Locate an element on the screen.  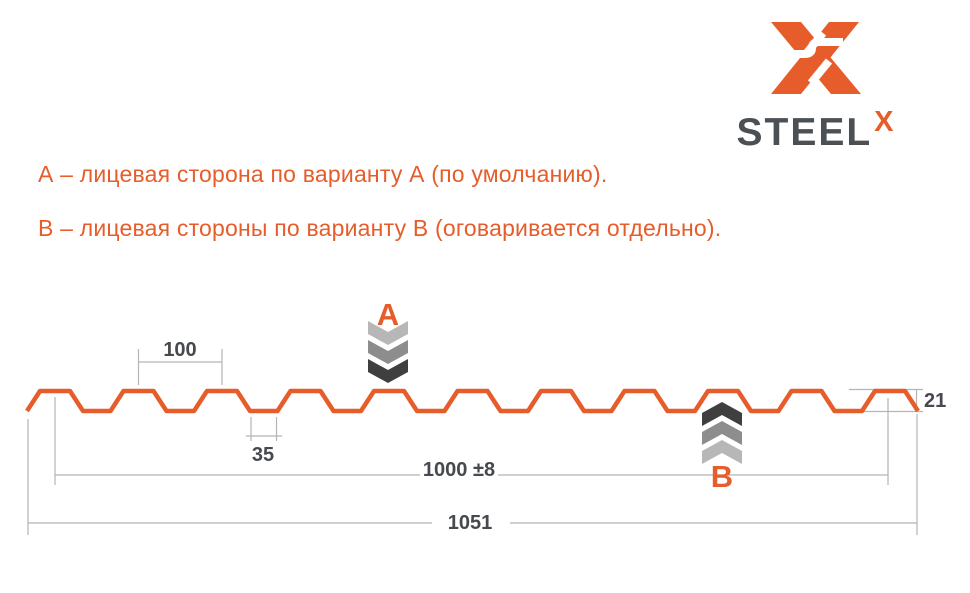
logo-cut-lower is located at coordinates (820, 72).